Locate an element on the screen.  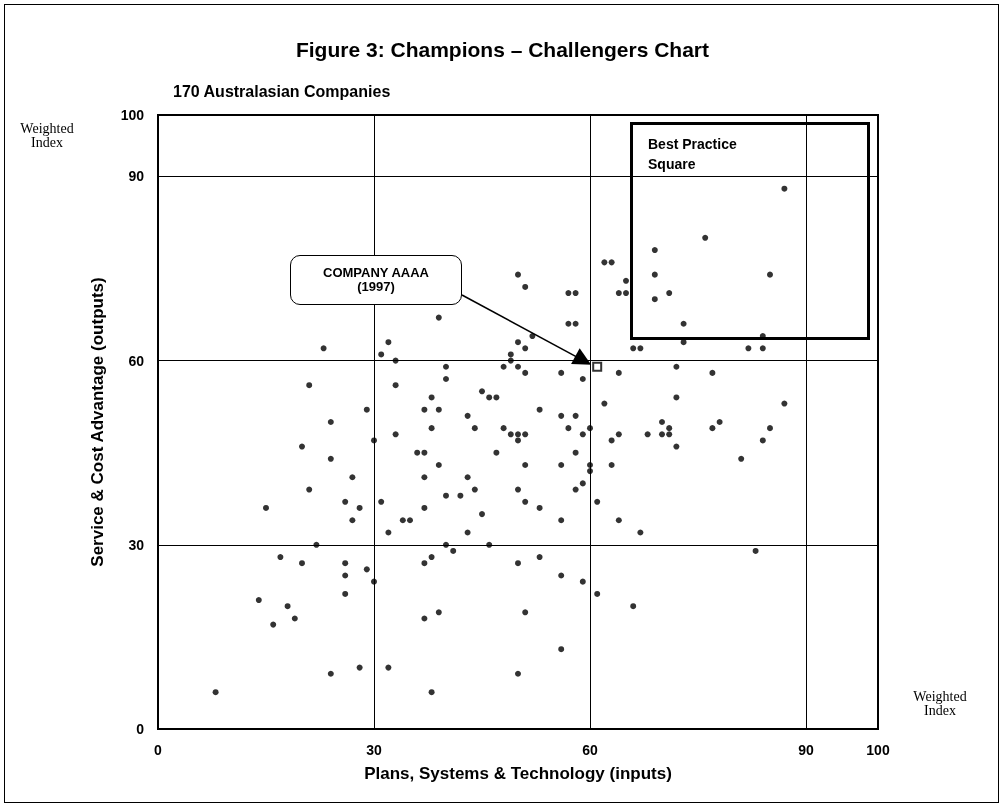
x-tick-label: 100 is located at coordinates (878, 750).